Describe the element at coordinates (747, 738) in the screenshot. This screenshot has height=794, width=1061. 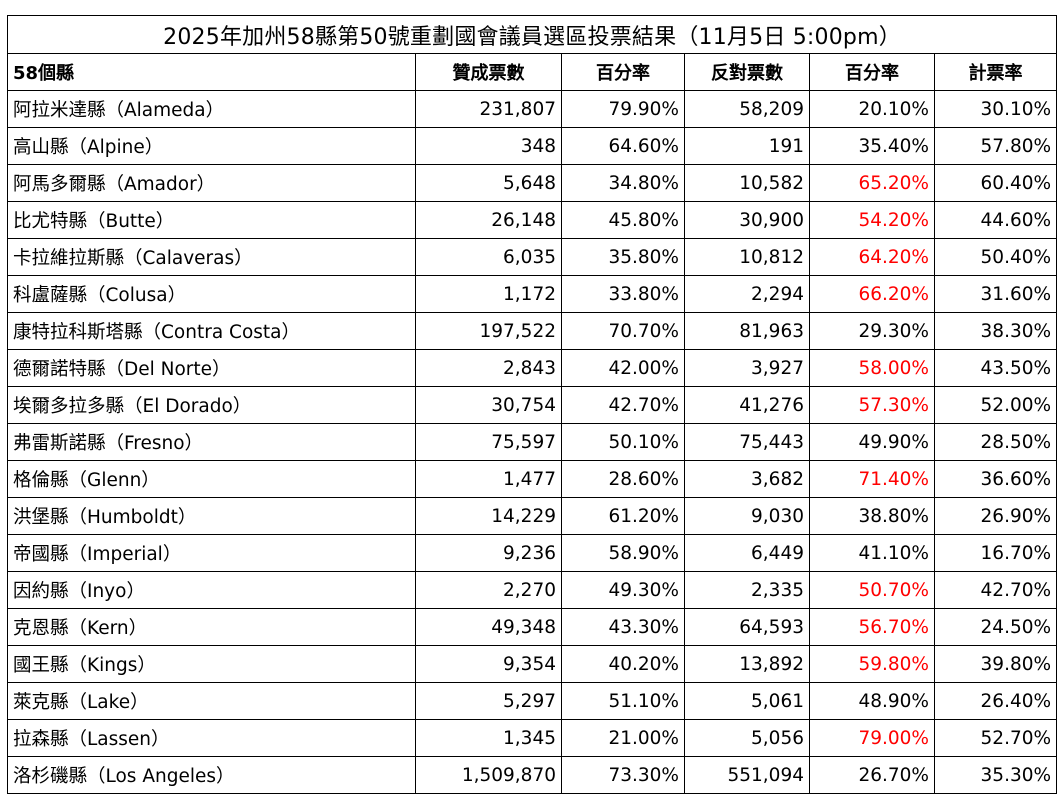
I see `no-votes-cell: 5,056` at that location.